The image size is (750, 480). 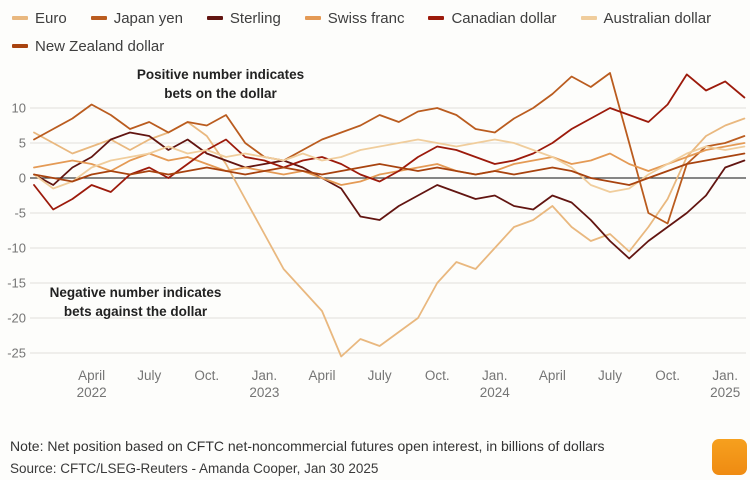 I want to click on brand-logo-icon, so click(x=729, y=457).